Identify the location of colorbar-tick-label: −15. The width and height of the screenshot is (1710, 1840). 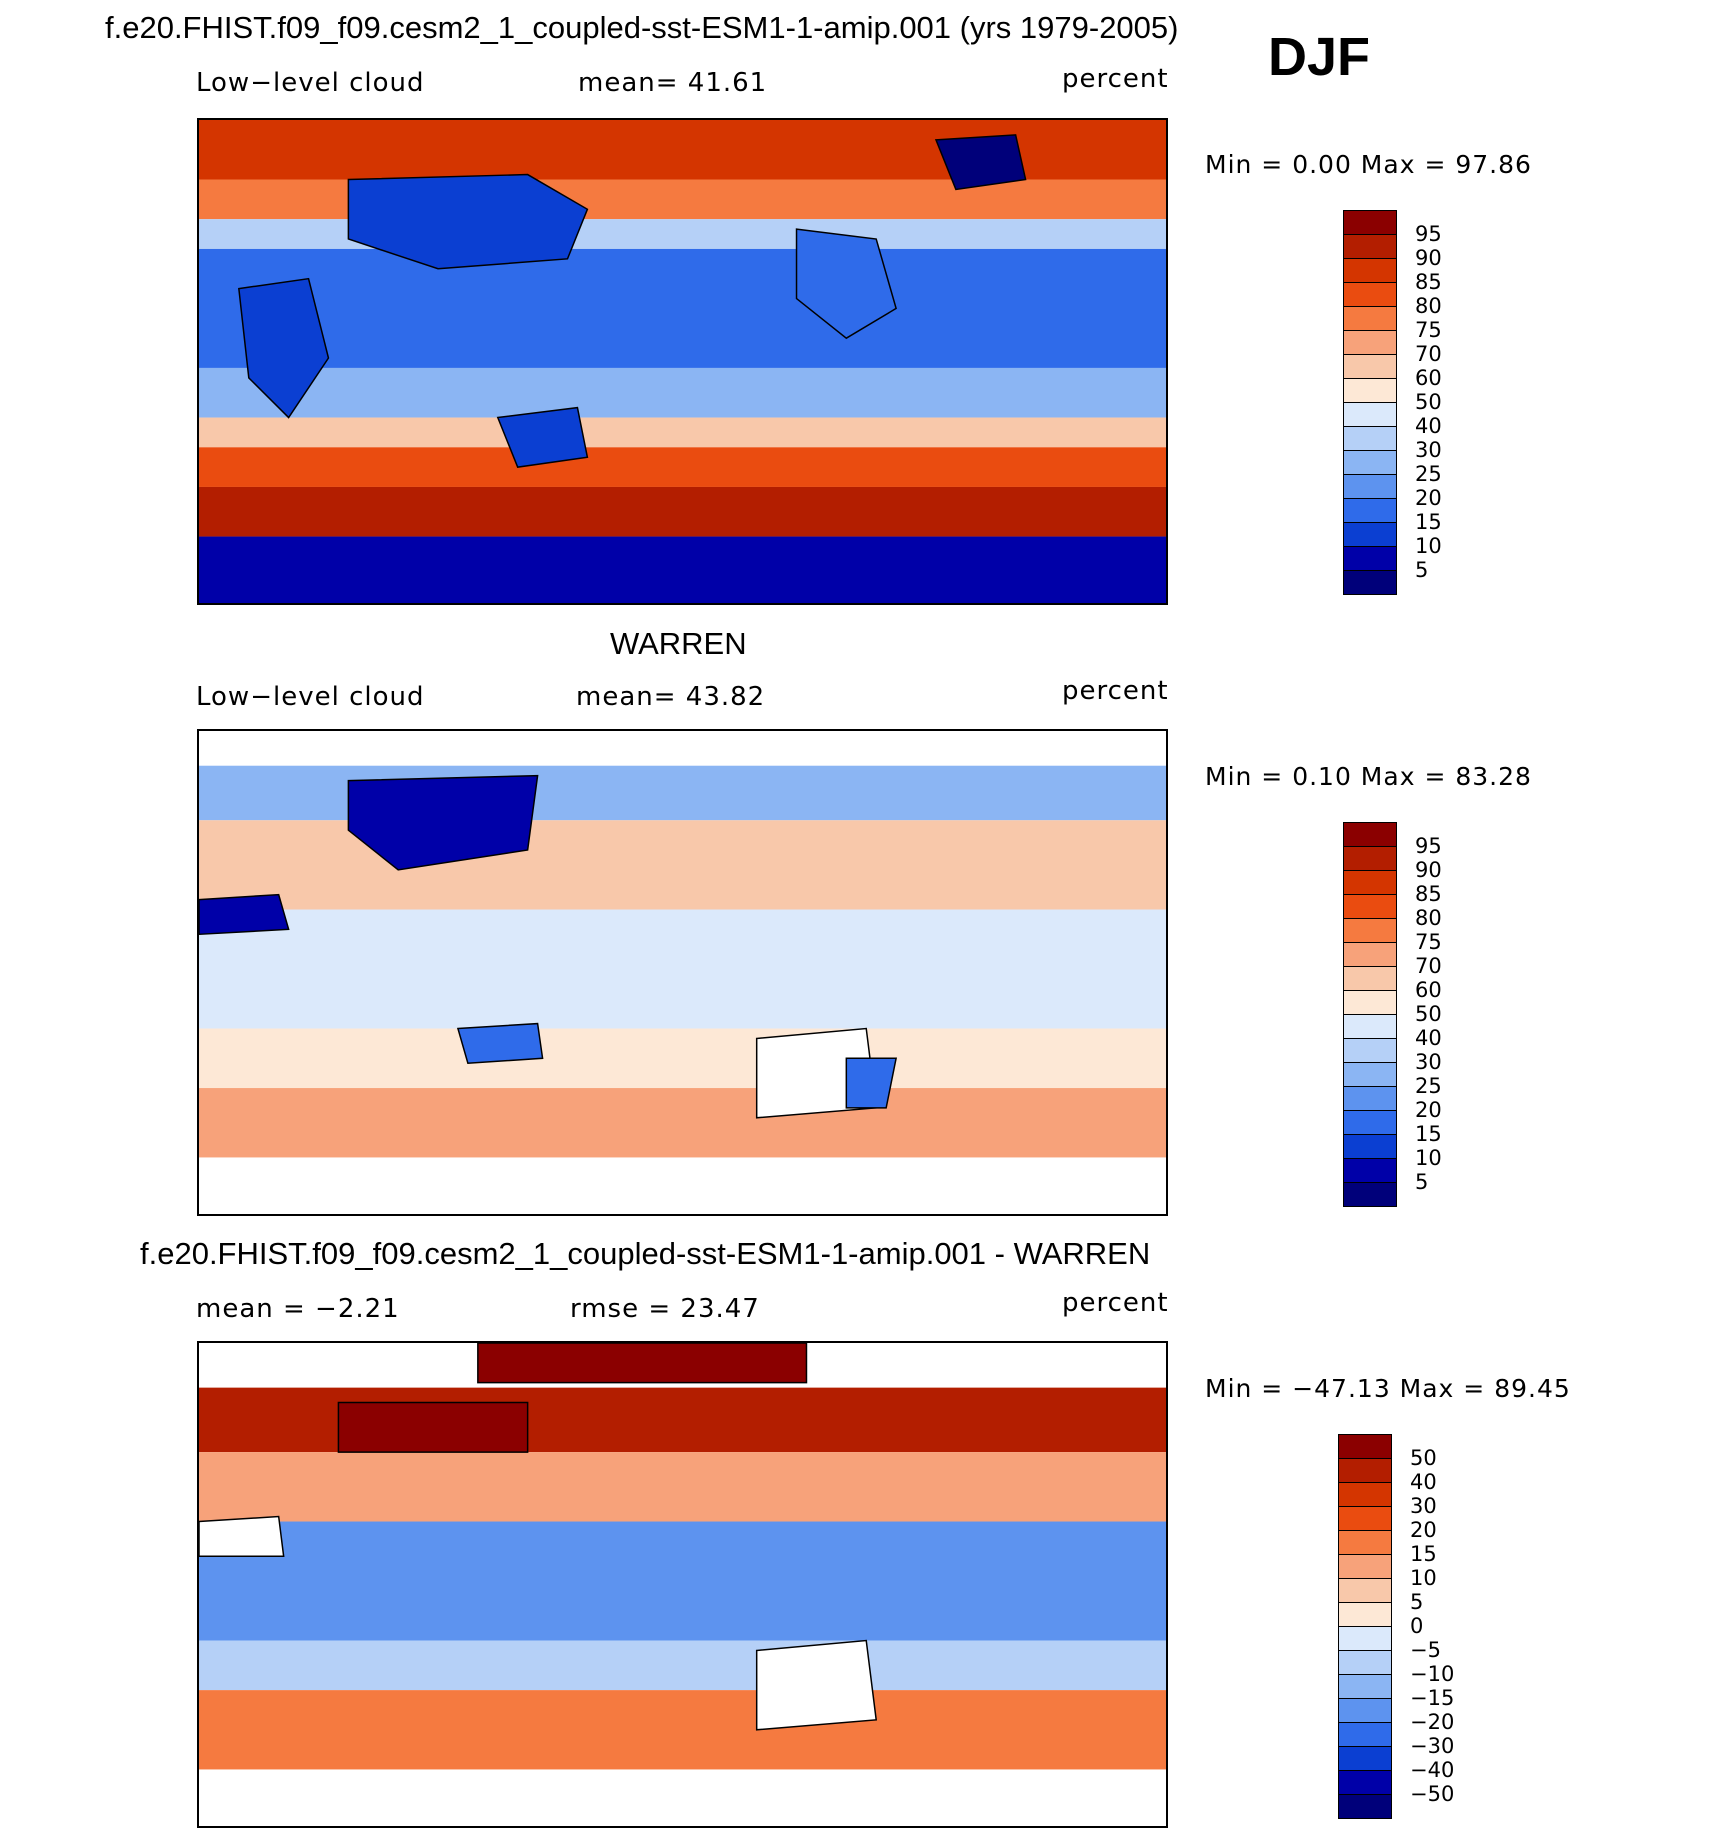
(1432, 1698).